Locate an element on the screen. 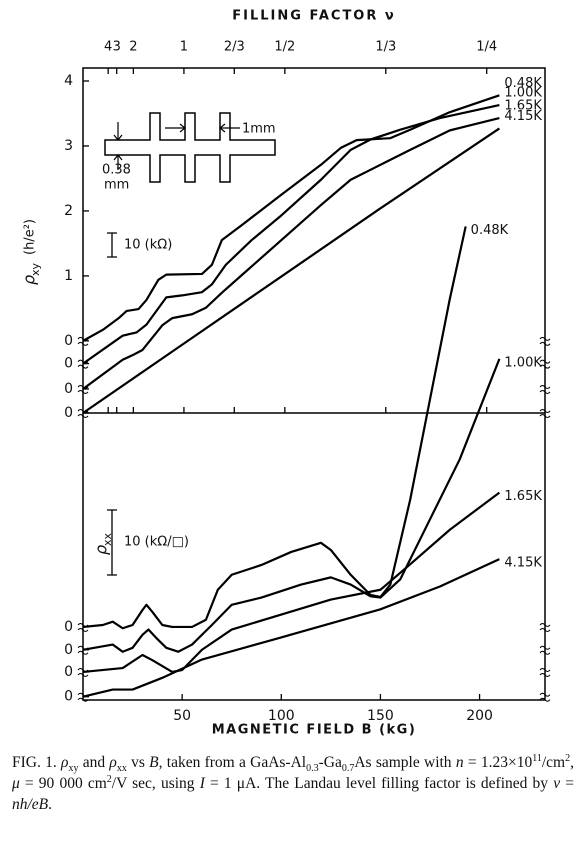 This screenshot has height=864, width=585. top-axis-title: FILLING FACTOR ν is located at coordinates (314, 16).